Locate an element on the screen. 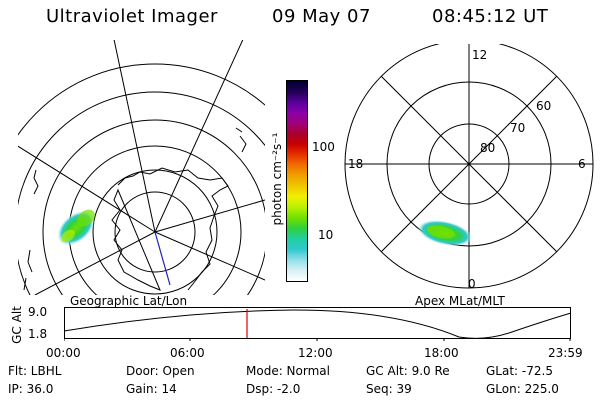  date-label: 09 May 07 is located at coordinates (321, 16).